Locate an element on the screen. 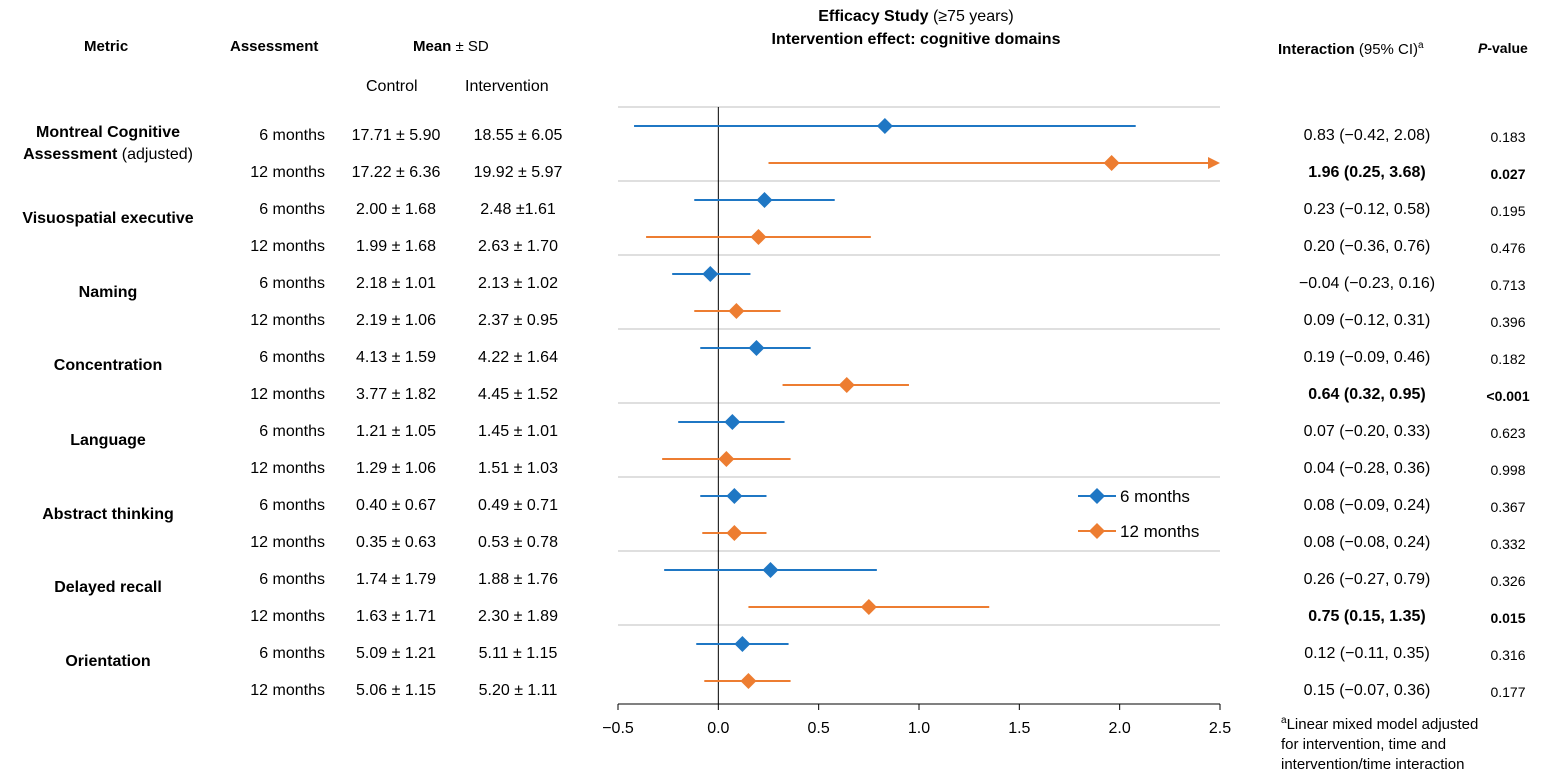  interaction-ci-cell: 0.04 (−0.28, 0.36) is located at coordinates (1367, 468).